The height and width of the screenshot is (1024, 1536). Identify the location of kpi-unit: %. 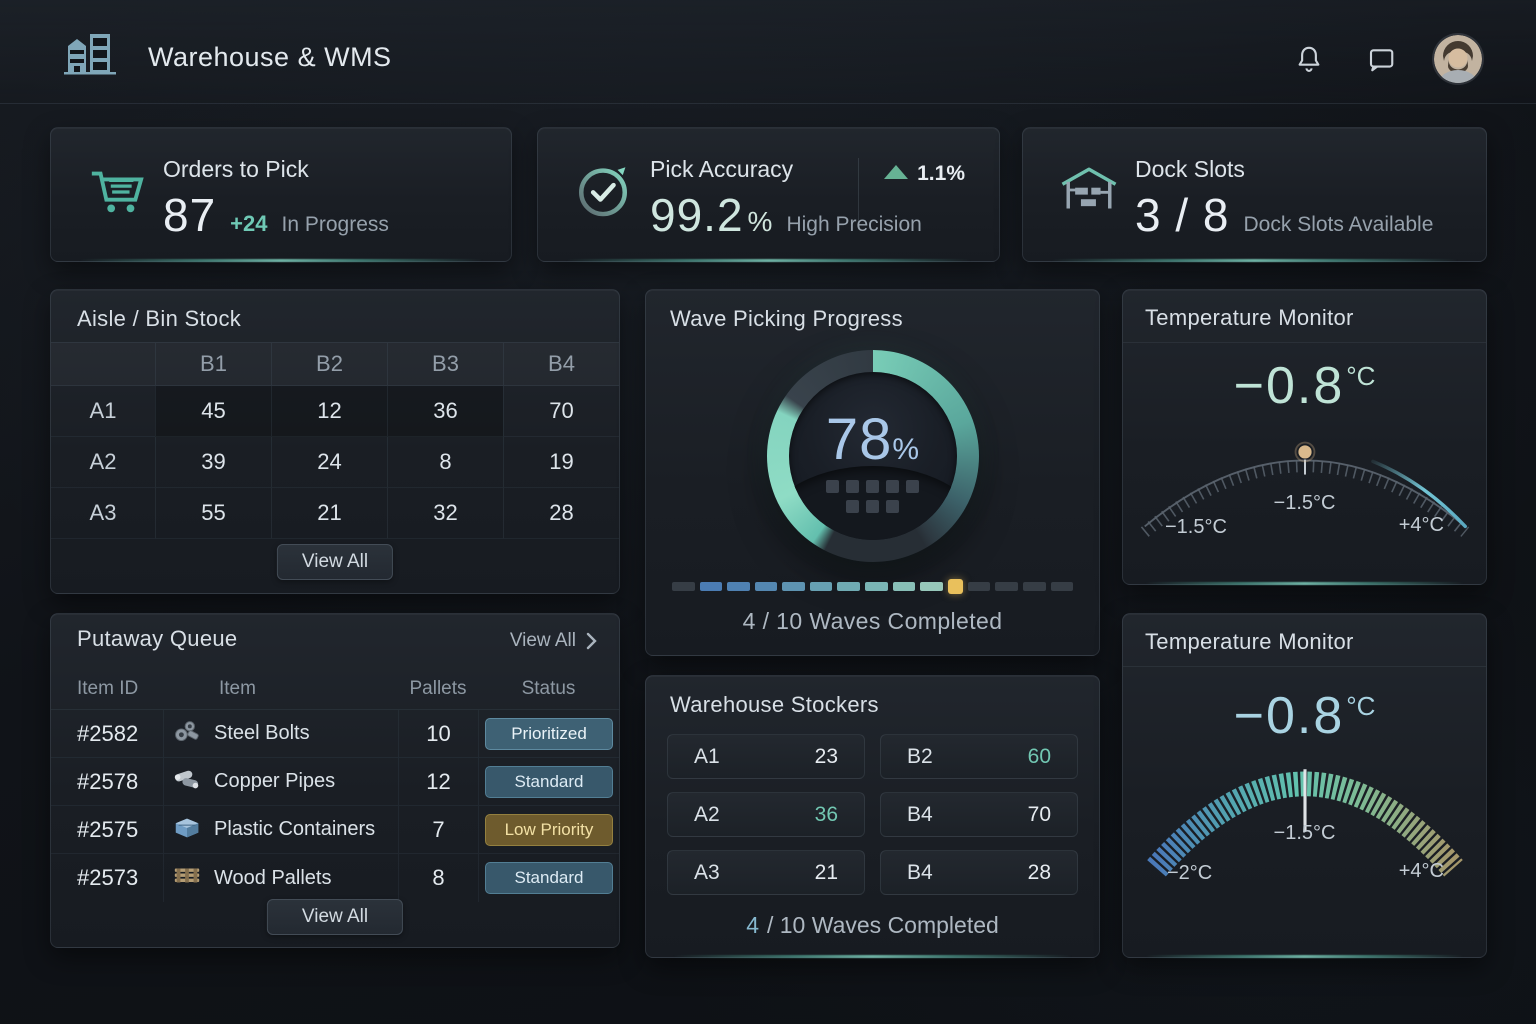
(760, 221).